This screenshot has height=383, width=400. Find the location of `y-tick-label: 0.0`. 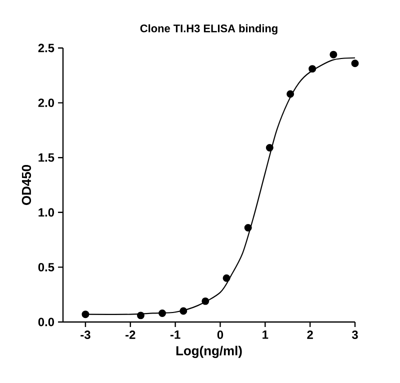

y-tick-label: 0.0 is located at coordinates (46, 322).